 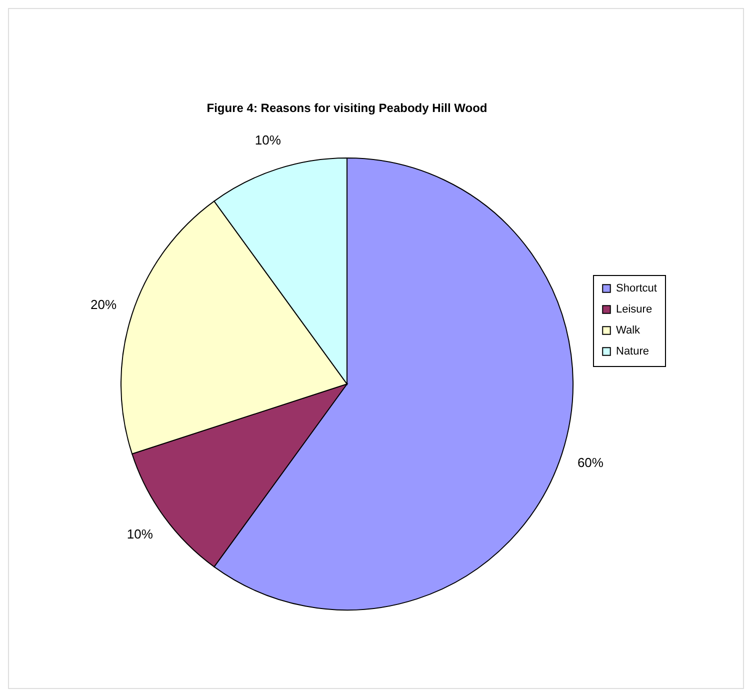 I want to click on data-label: 20%, so click(x=103, y=304).